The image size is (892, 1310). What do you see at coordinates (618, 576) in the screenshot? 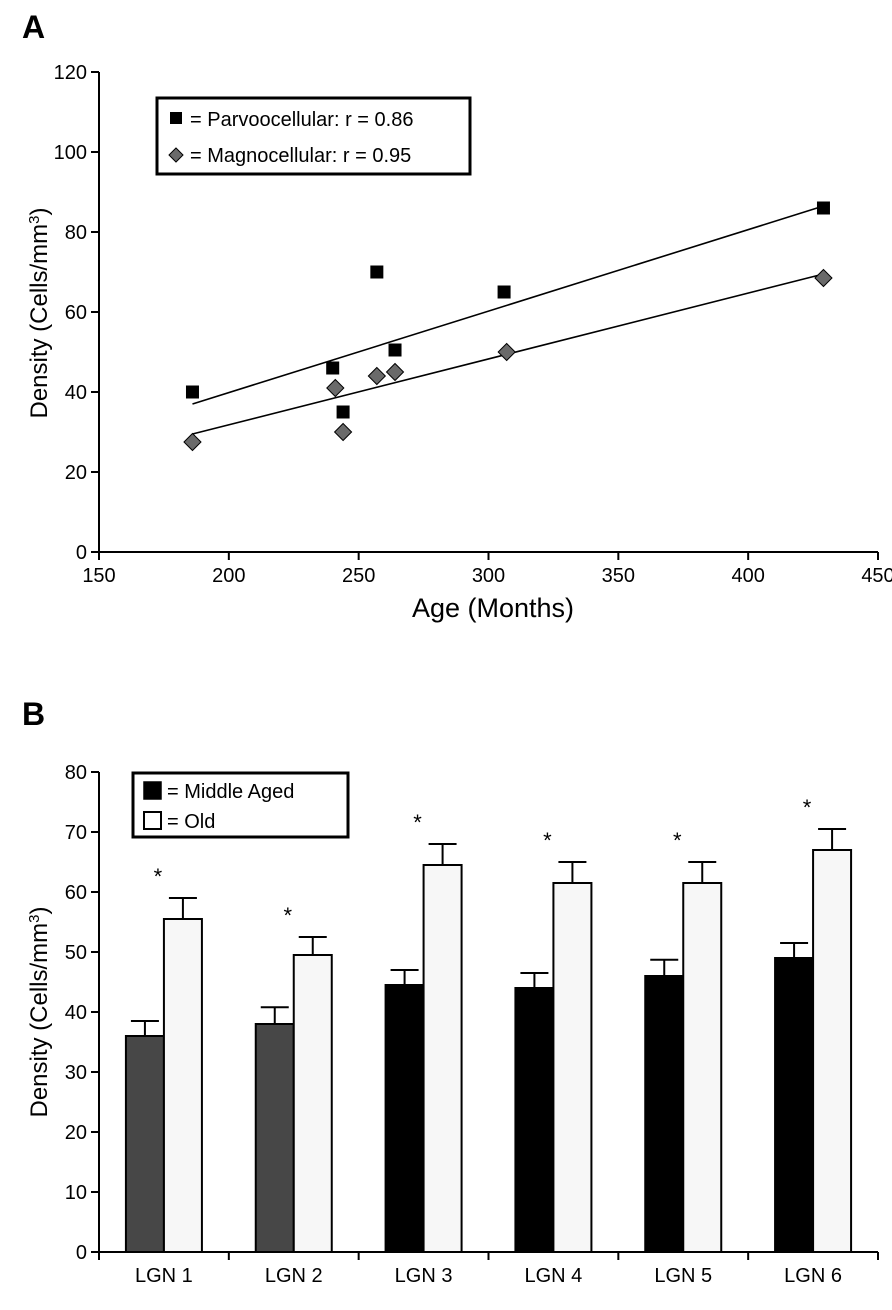
I see `panel-a-x-tick-label: 350` at bounding box center [618, 576].